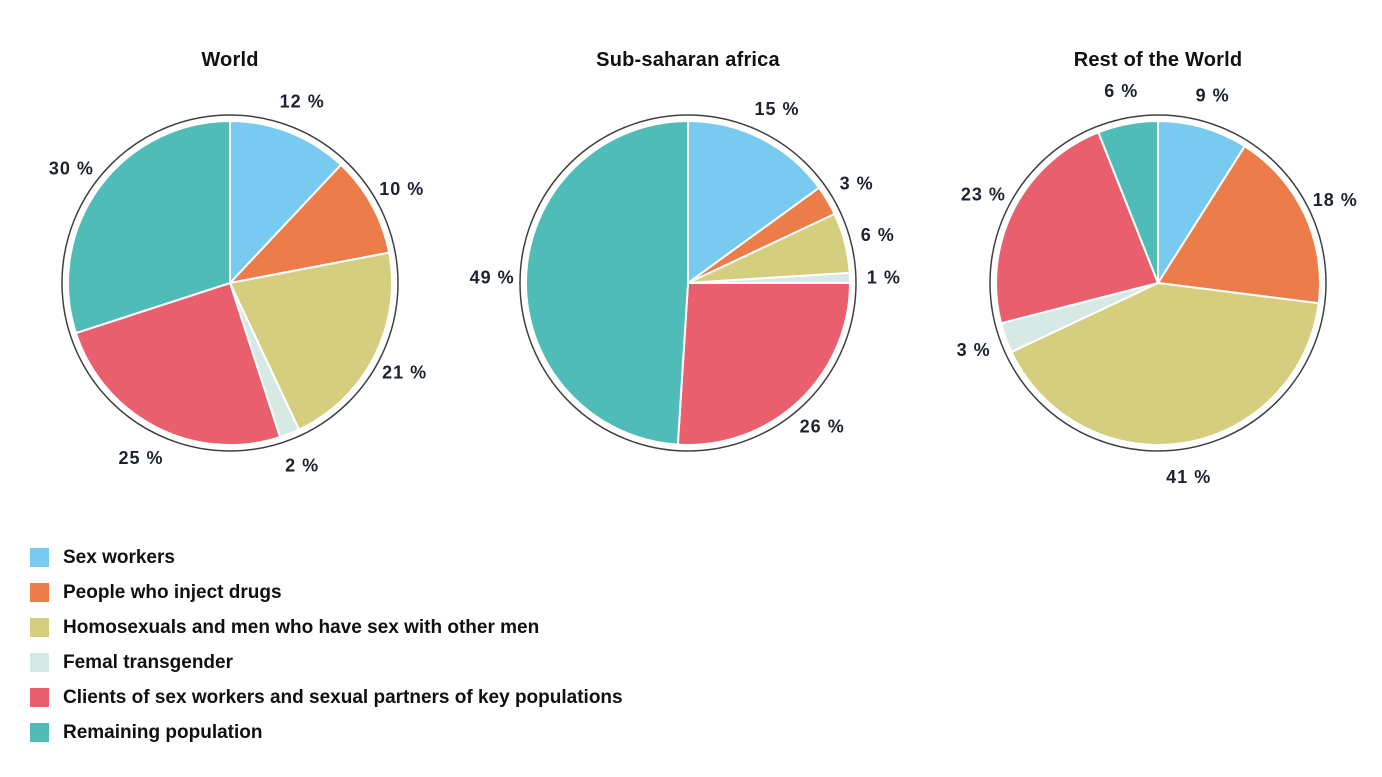 This screenshot has height=777, width=1382. I want to click on legend-swatch-sex-workers, so click(39, 557).